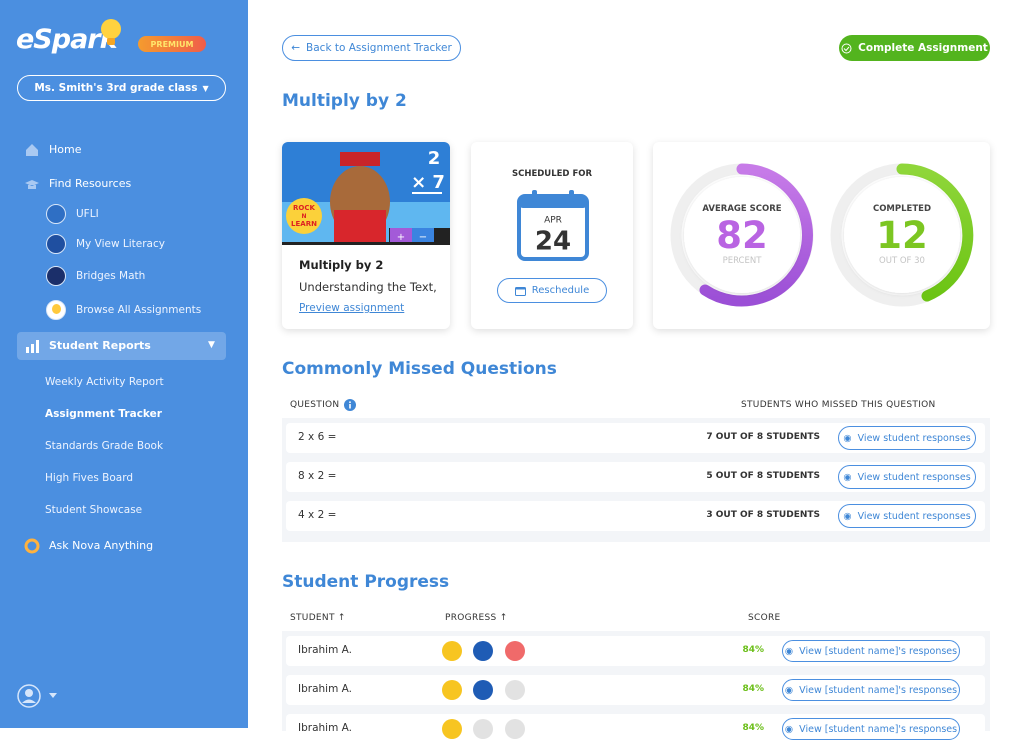 This screenshot has height=744, width=1024. What do you see at coordinates (560, 290) in the screenshot?
I see `reschedule-text: Reschedule` at bounding box center [560, 290].